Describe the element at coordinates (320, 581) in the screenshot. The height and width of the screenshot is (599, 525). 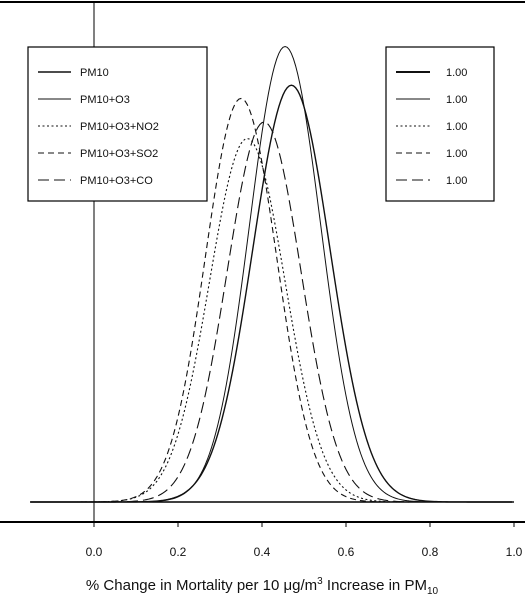
I see `x-axis-title-sup: 3` at that location.